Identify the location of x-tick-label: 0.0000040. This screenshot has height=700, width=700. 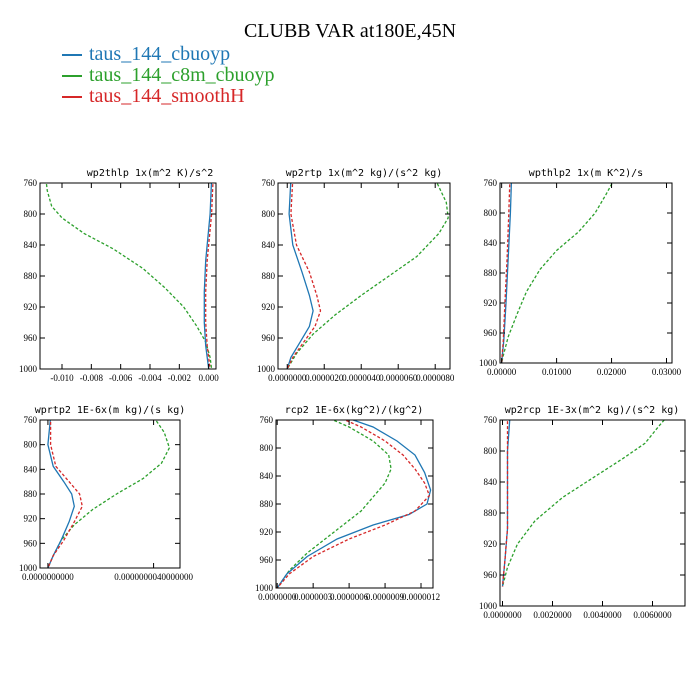
(361, 378).